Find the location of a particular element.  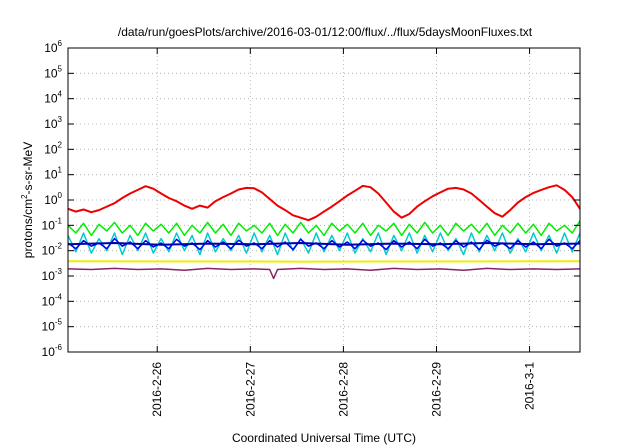

x-tick-label: 2016-3-1 is located at coordinates (530, 386).